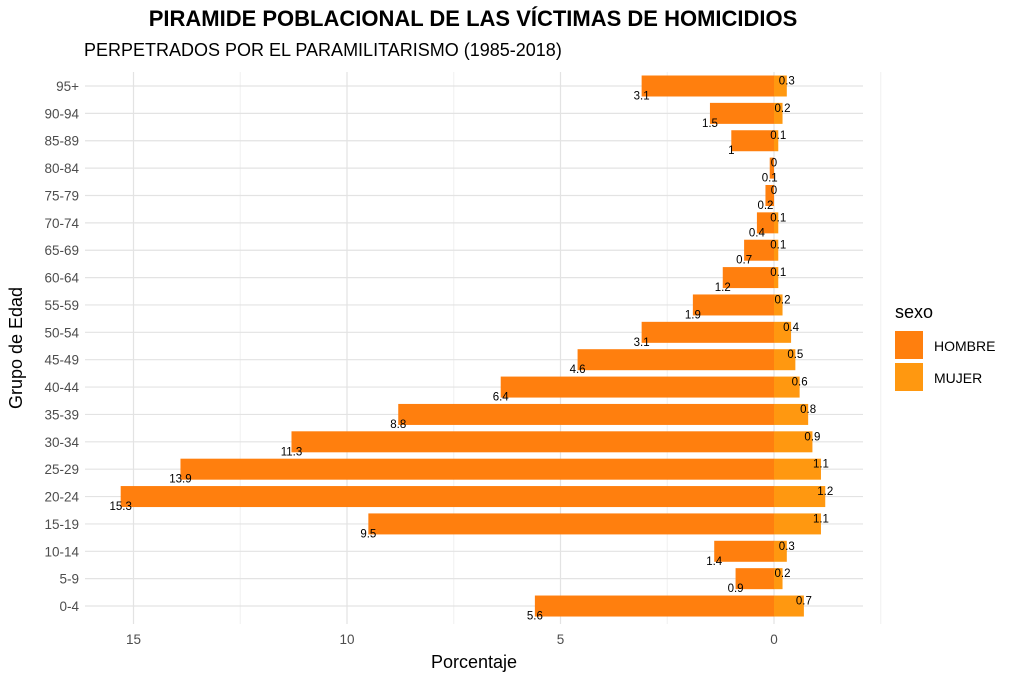 This screenshot has height=681, width=1024. What do you see at coordinates (61, 332) in the screenshot?
I see `y-tick-label-50-54: 50-54` at bounding box center [61, 332].